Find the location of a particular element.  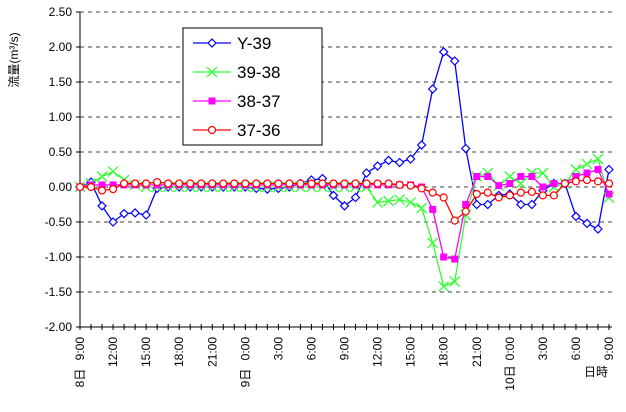

y-tick-label: -1.00 is located at coordinates (59, 257).